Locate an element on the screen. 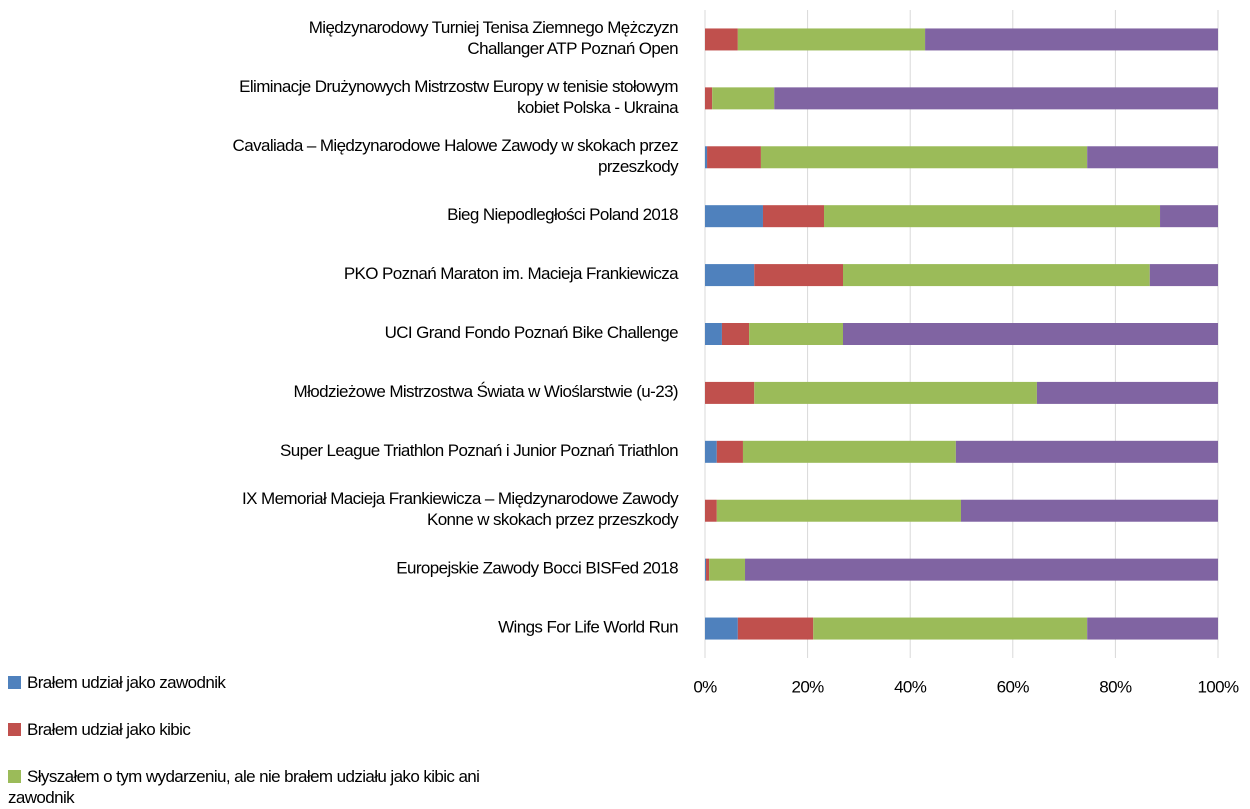  legend-label: Brałem udział jako zawodnik is located at coordinates (126, 682).